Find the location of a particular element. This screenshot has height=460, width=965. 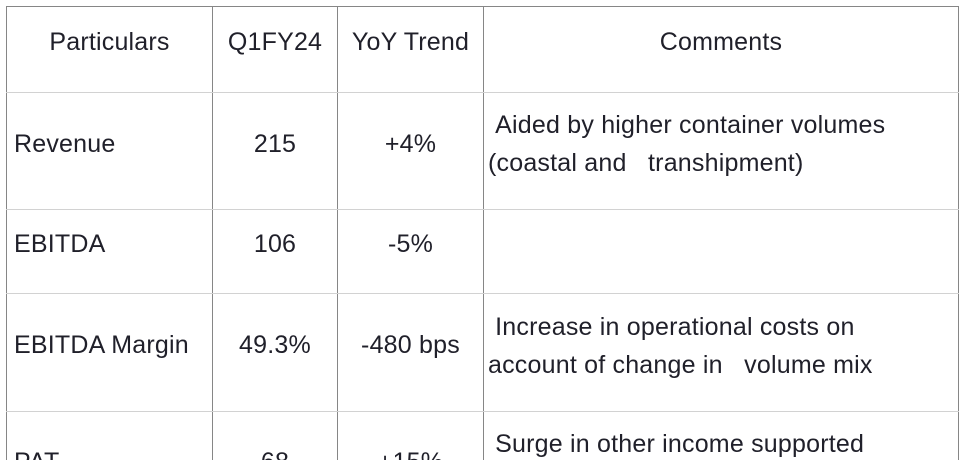

ebitda-comment is located at coordinates (721, 251).